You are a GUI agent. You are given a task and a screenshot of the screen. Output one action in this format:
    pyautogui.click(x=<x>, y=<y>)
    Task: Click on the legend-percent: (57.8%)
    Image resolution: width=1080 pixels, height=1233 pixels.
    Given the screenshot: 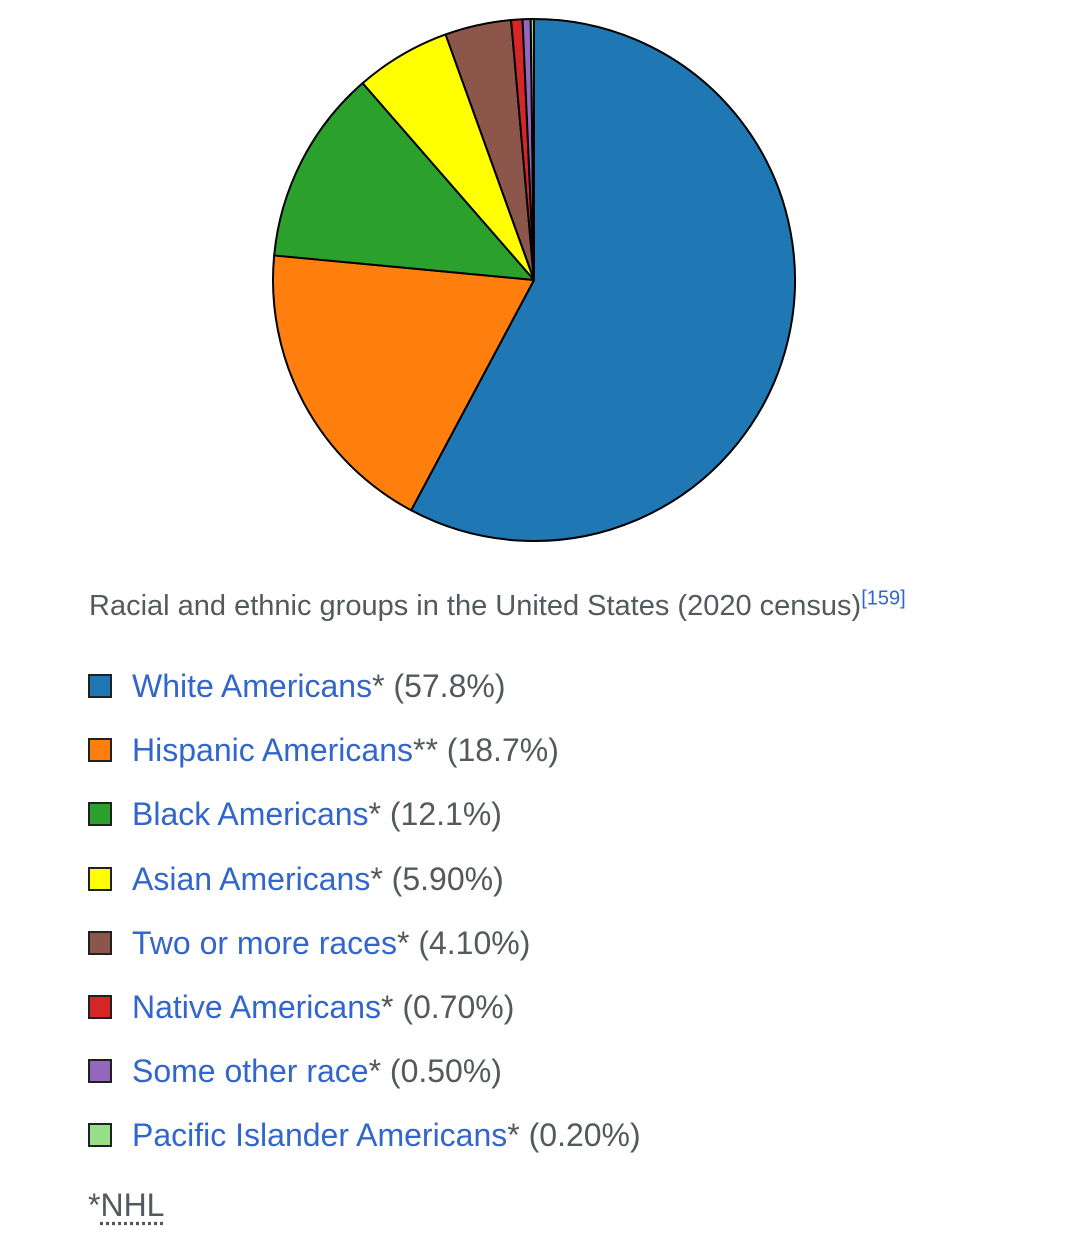 What is the action you would take?
    pyautogui.click(x=449, y=686)
    